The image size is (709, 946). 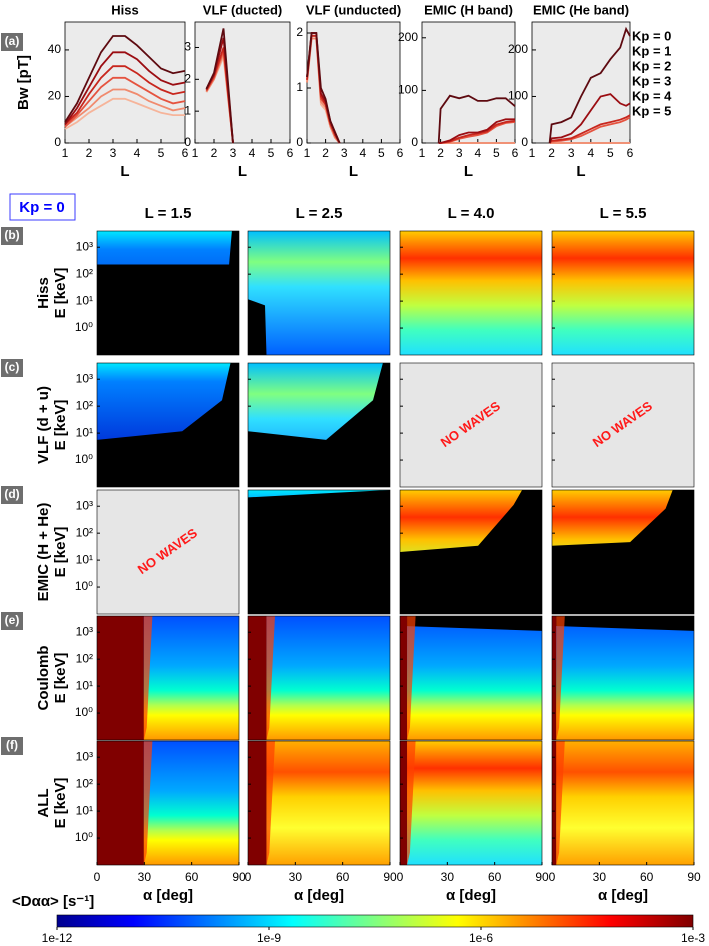 What do you see at coordinates (57, 938) in the screenshot?
I see `colorbar-tick-label: 1e-12` at bounding box center [57, 938].